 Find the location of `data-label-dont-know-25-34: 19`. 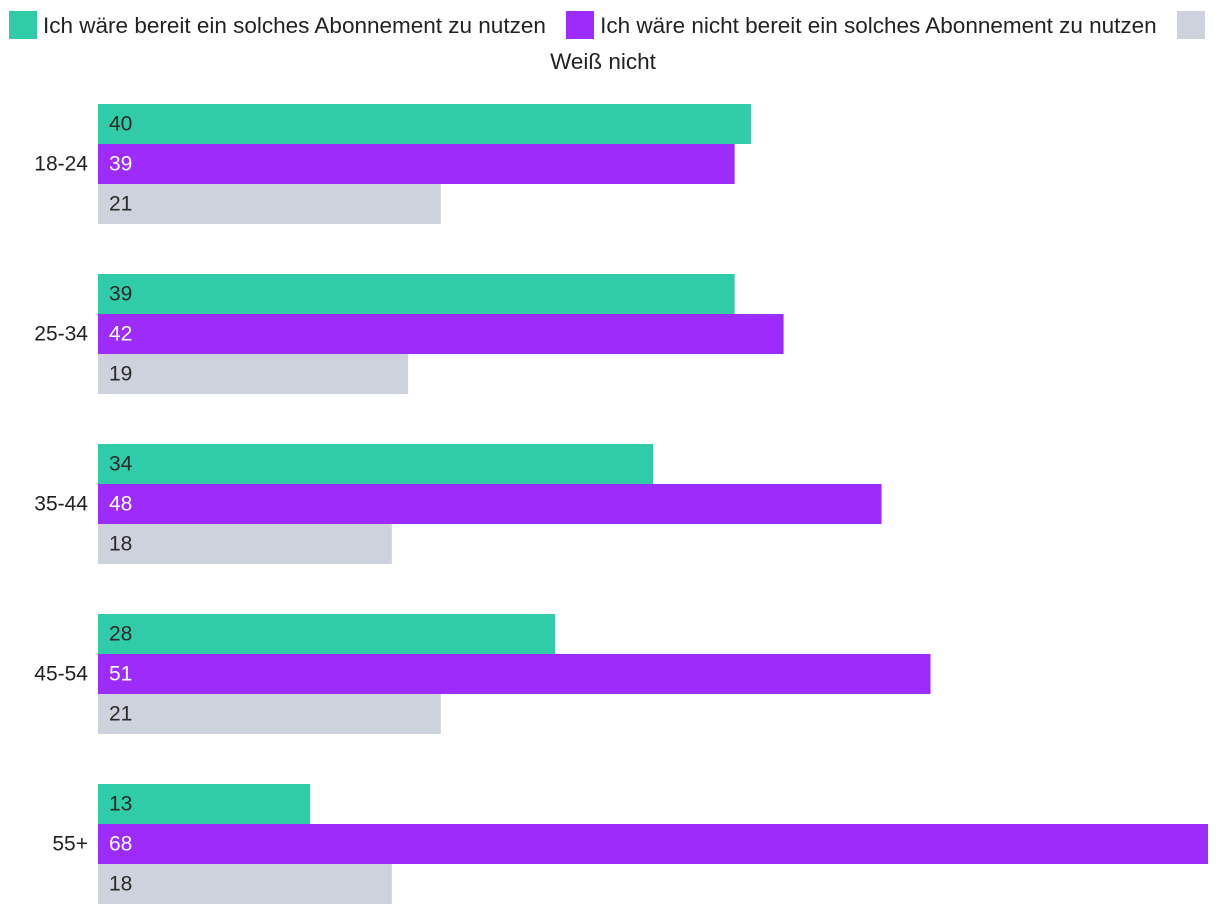

data-label-dont-know-25-34: 19 is located at coordinates (120, 374).